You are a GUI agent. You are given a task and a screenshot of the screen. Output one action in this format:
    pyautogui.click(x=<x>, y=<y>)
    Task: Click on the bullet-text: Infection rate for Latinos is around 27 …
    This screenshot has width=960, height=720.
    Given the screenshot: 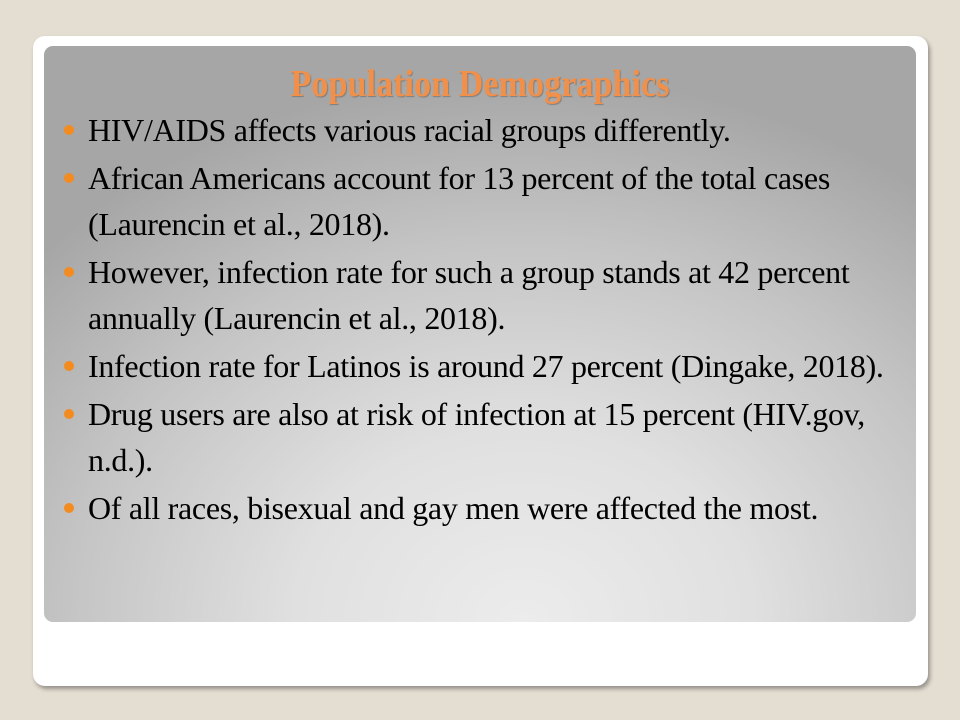 What is the action you would take?
    pyautogui.click(x=486, y=366)
    